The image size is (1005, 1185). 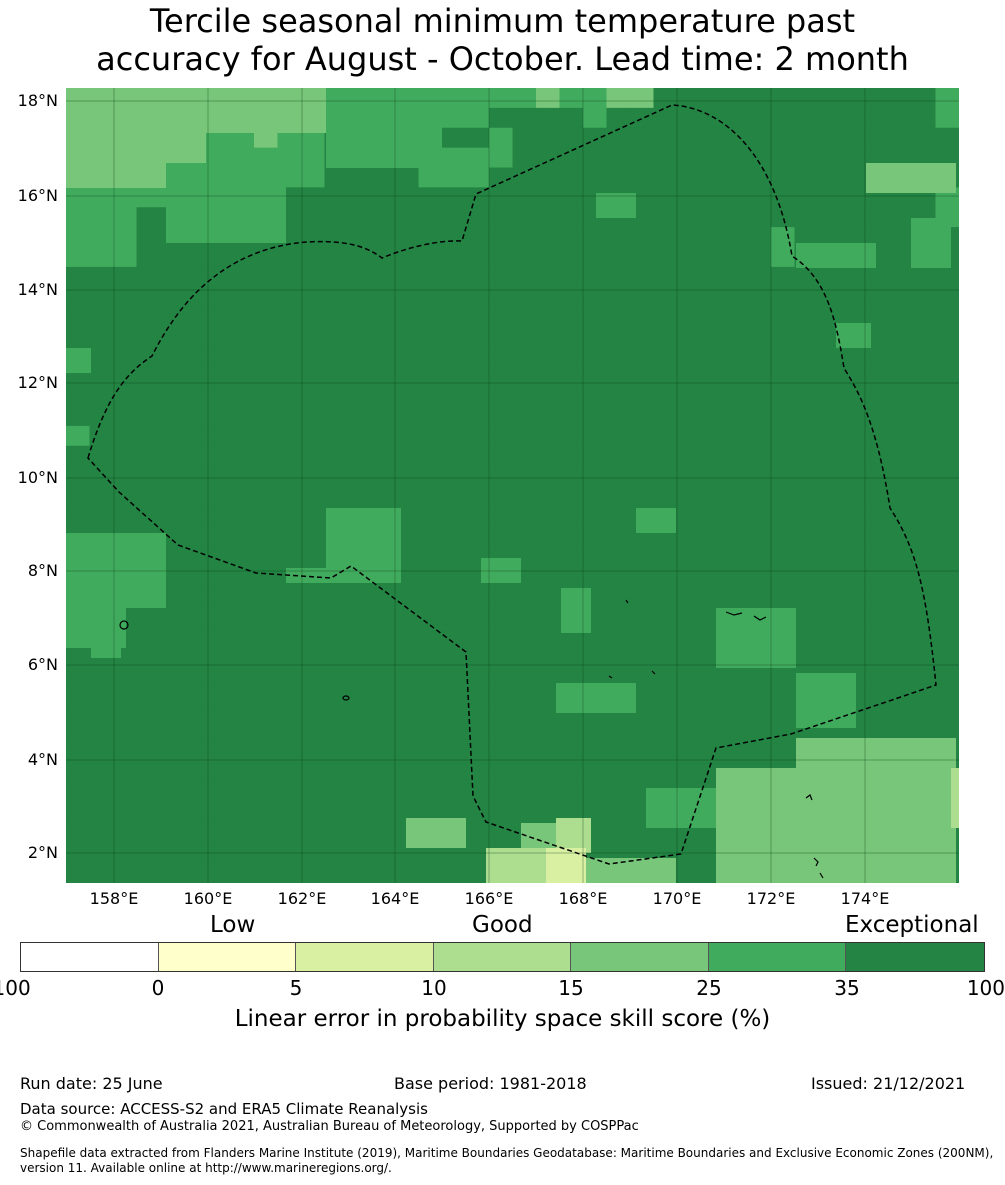 I want to click on category-exceptional: Exceptional, so click(x=912, y=925).